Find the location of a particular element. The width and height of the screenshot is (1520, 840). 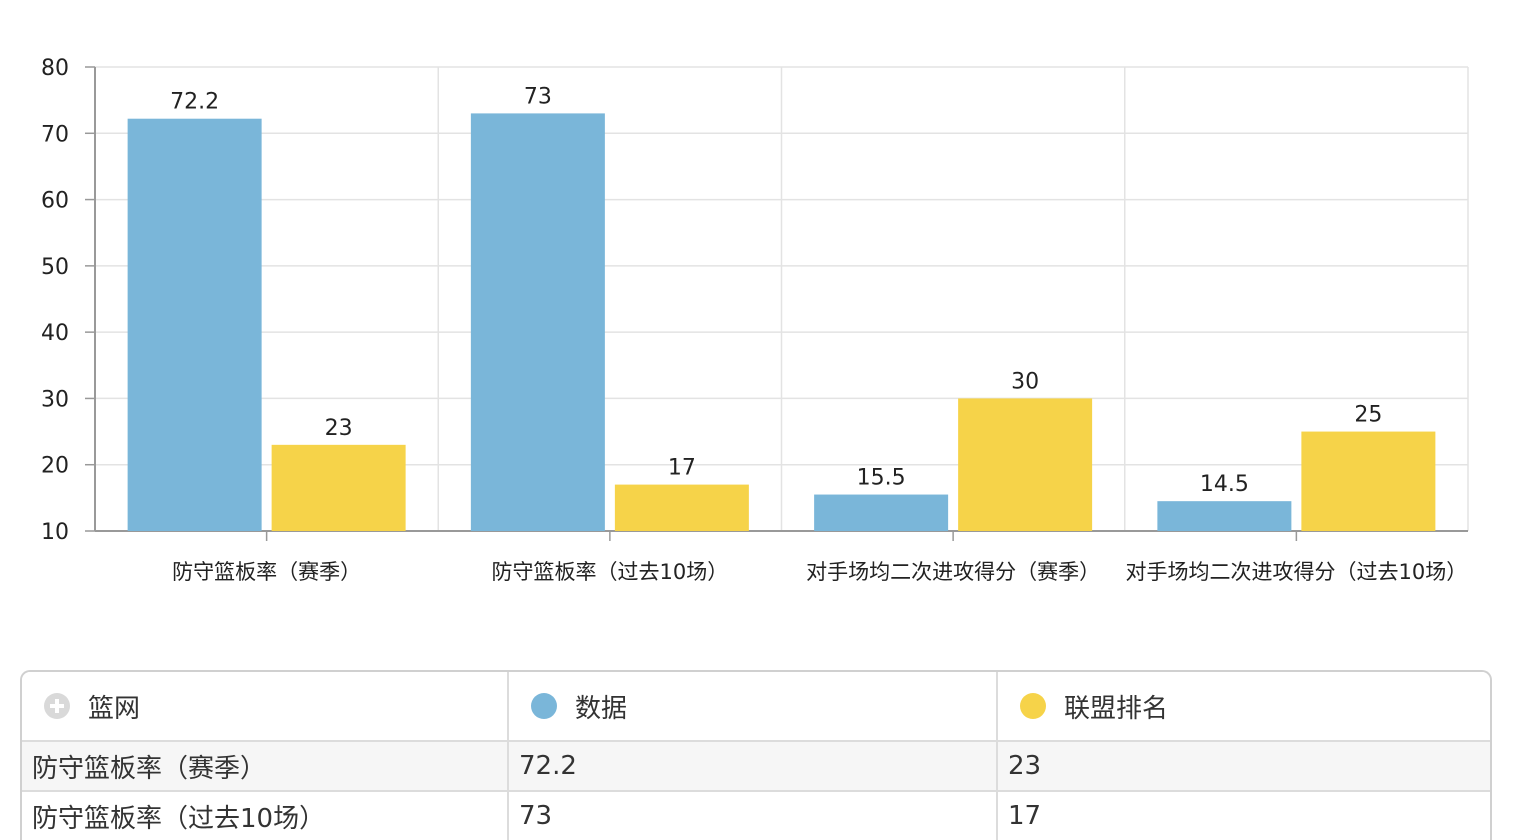

data-label: 30 is located at coordinates (1025, 381).